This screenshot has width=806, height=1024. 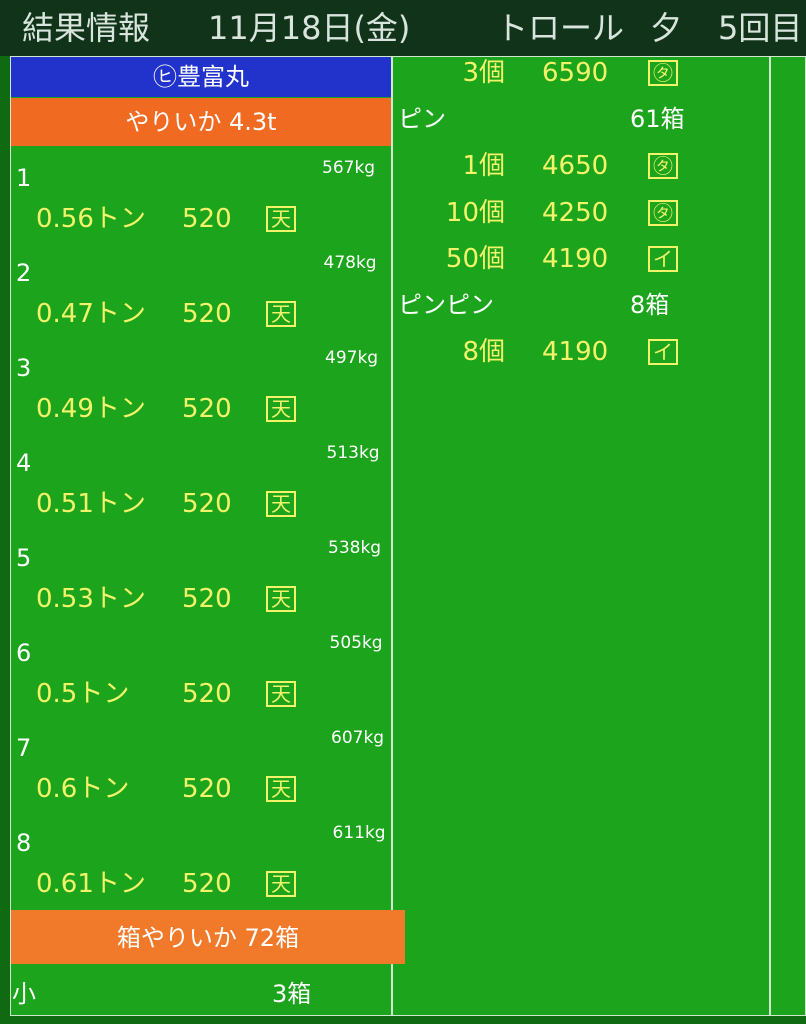 What do you see at coordinates (24, 463) in the screenshot?
I see `item-number: 4` at bounding box center [24, 463].